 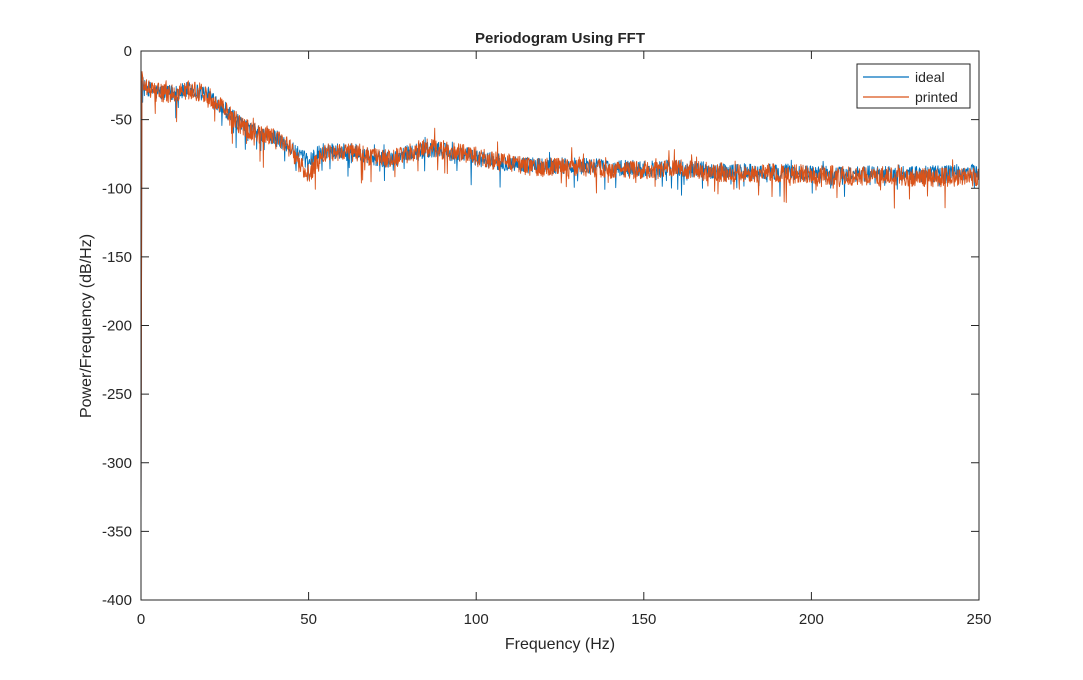 What do you see at coordinates (476, 619) in the screenshot?
I see `x-tick-label: 100` at bounding box center [476, 619].